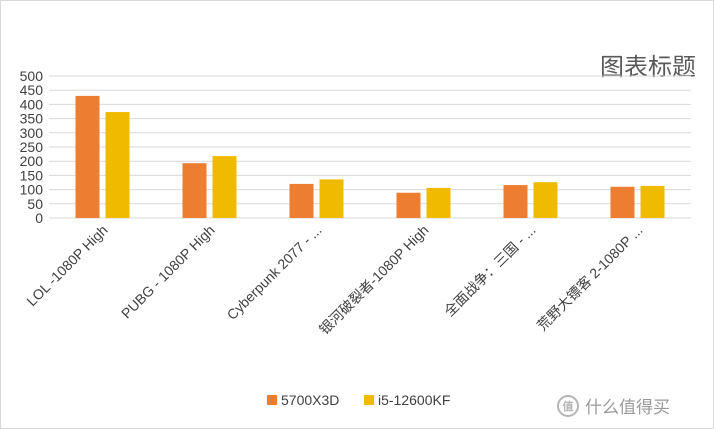 The height and width of the screenshot is (429, 714). What do you see at coordinates (66, 265) in the screenshot?
I see `x-category-label: LOL -1080P High` at bounding box center [66, 265].